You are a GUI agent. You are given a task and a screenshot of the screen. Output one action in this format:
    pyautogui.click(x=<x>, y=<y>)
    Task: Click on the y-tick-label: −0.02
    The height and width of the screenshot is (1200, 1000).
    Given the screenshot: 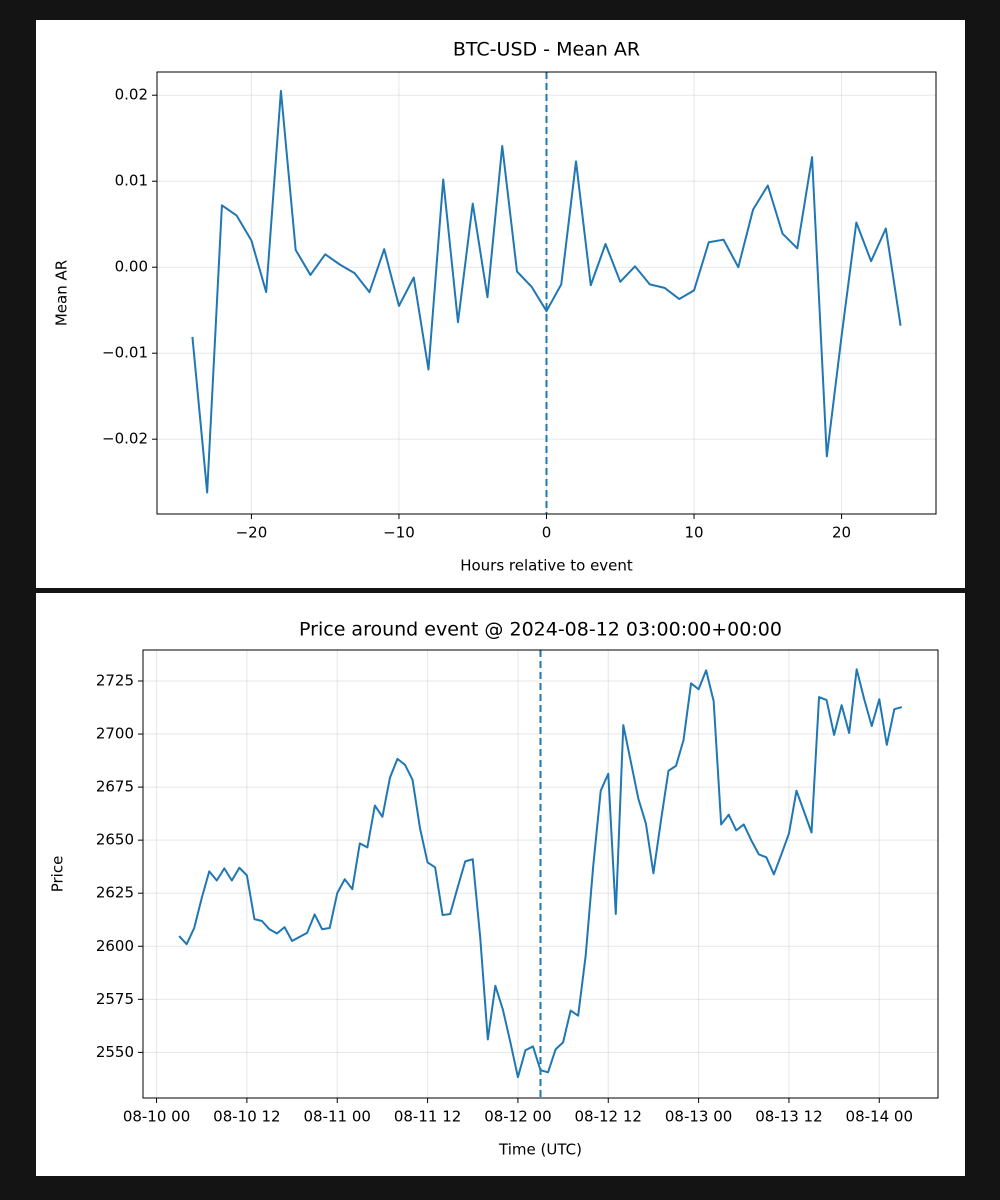 What is the action you would take?
    pyautogui.click(x=125, y=439)
    